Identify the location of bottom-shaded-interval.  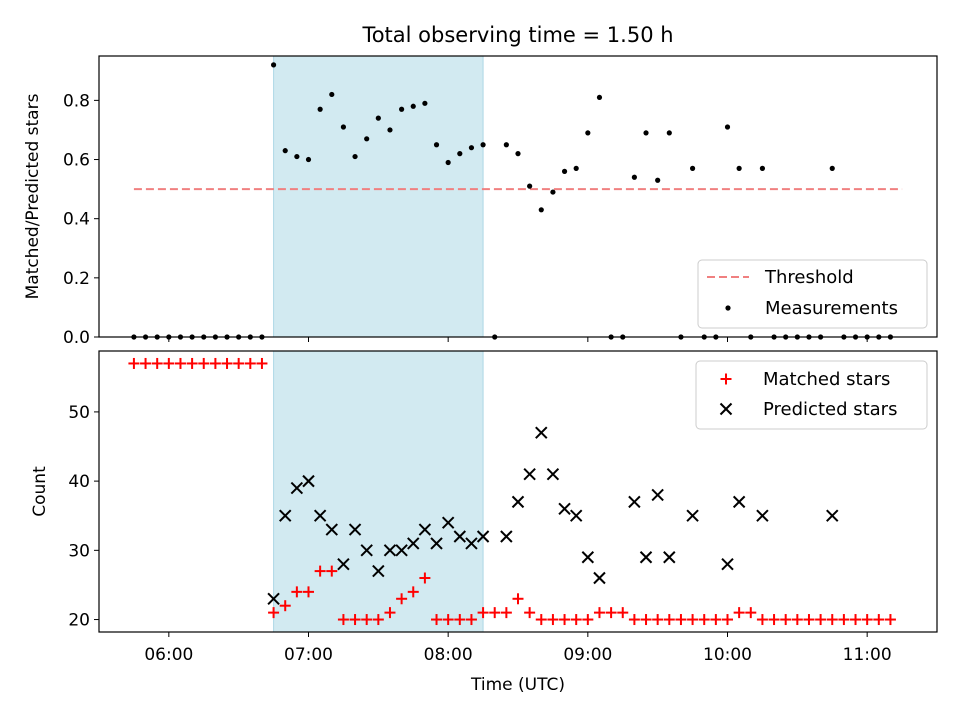
(378, 491).